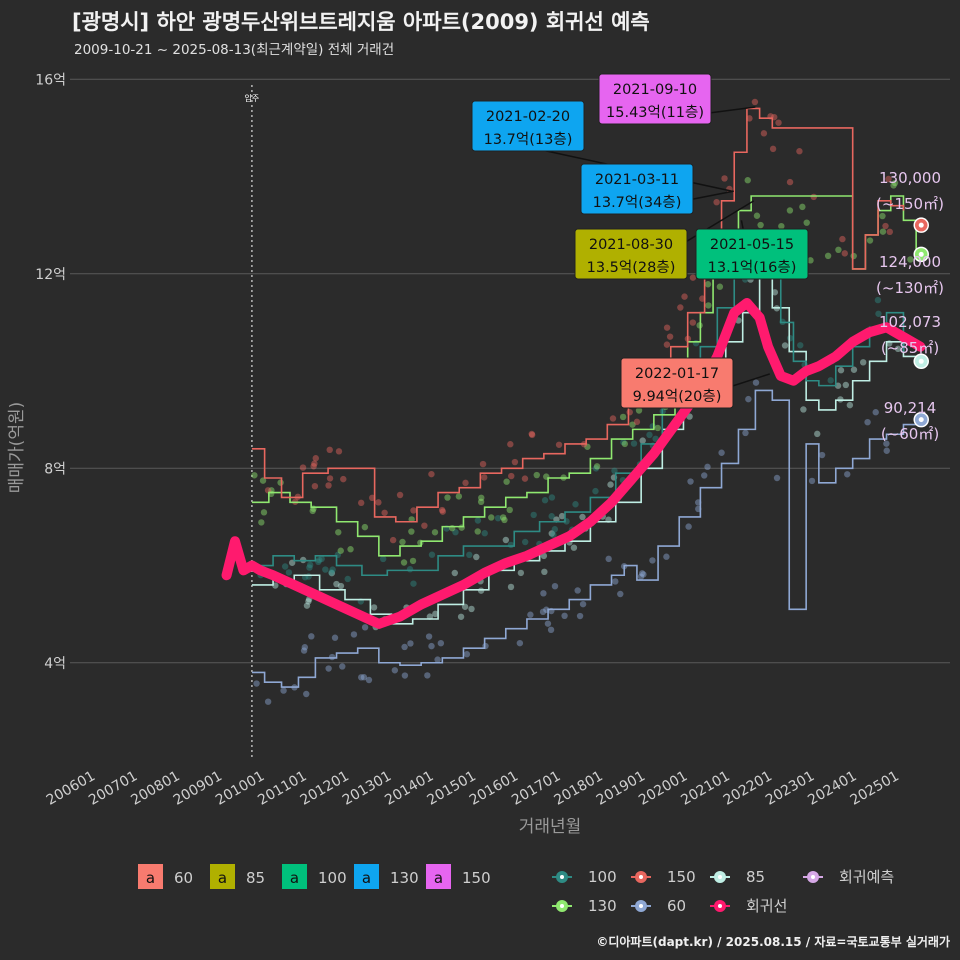 The height and width of the screenshot is (960, 960). I want to click on forecast-label: 124,000, so click(910, 262).